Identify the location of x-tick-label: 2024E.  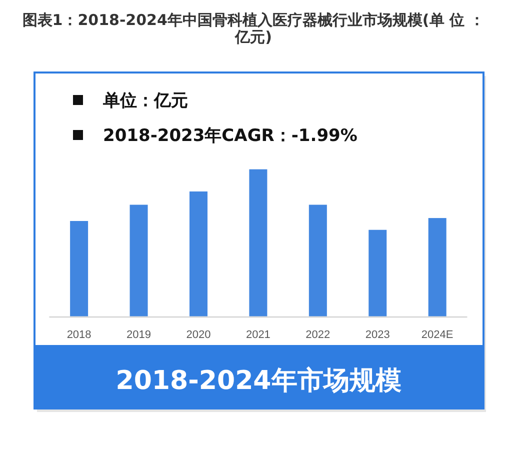
(437, 335).